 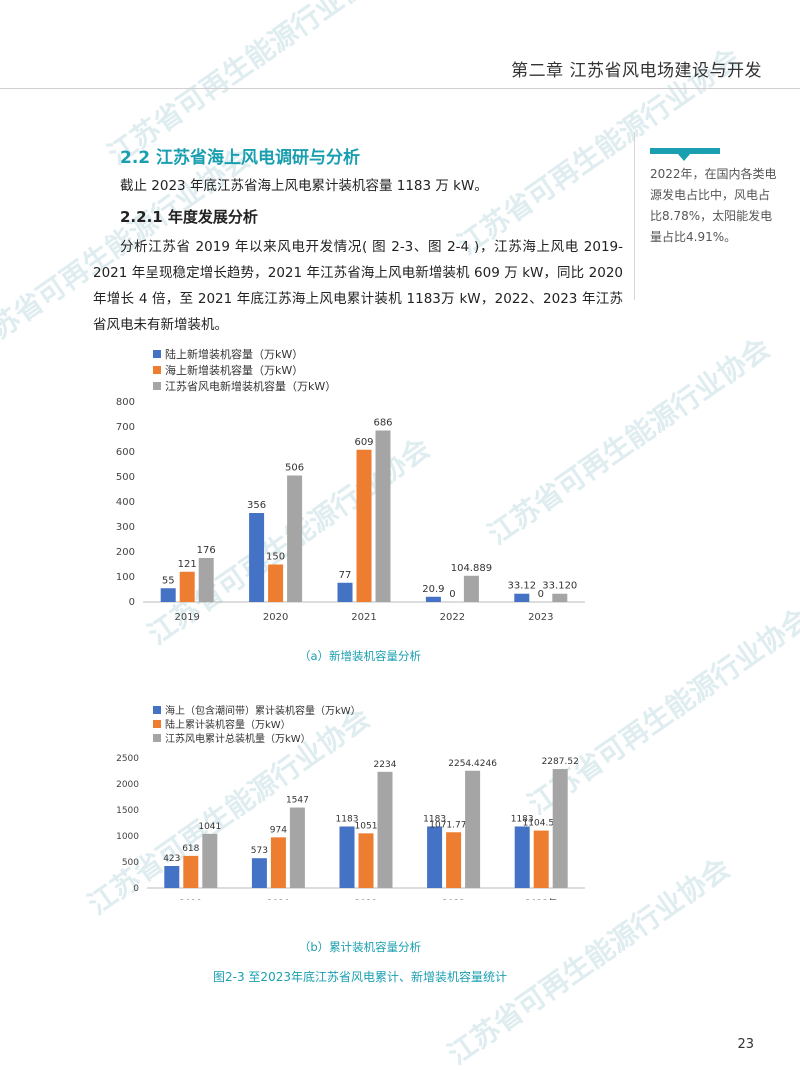 What do you see at coordinates (471, 568) in the screenshot?
I see `data-label: 104.889` at bounding box center [471, 568].